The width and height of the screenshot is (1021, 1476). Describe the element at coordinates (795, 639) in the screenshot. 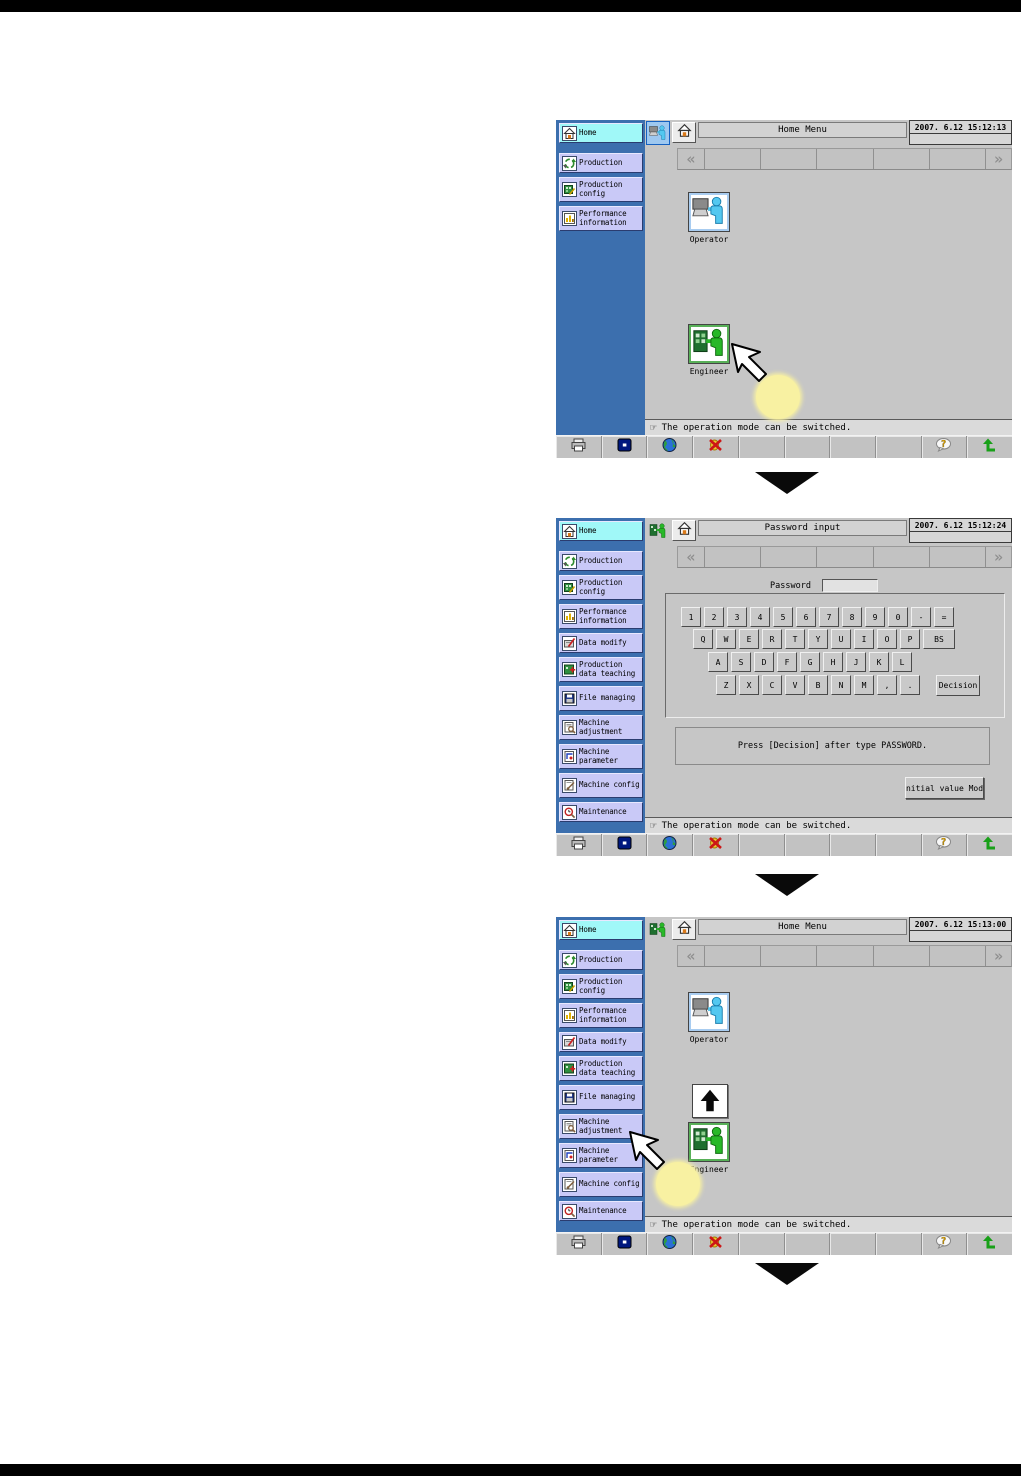

I see `key-t: T` at that location.